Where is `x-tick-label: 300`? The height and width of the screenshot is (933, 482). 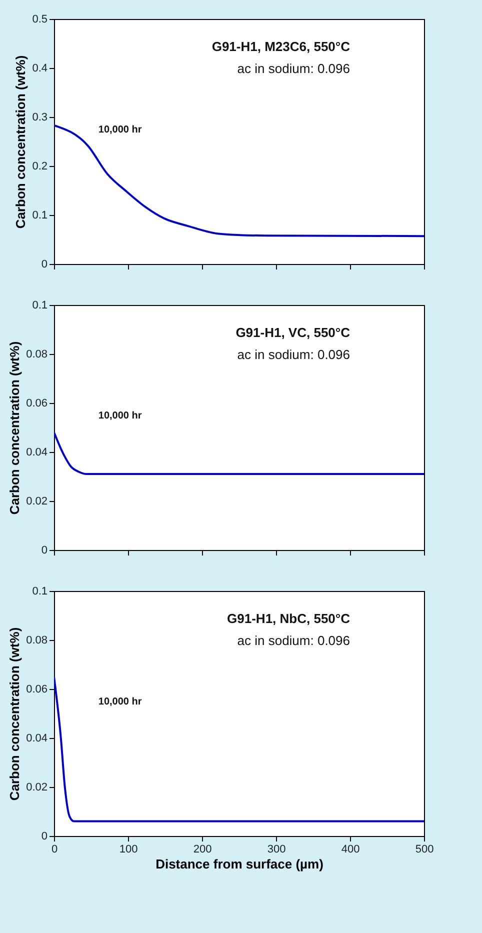
x-tick-label: 300 is located at coordinates (276, 850).